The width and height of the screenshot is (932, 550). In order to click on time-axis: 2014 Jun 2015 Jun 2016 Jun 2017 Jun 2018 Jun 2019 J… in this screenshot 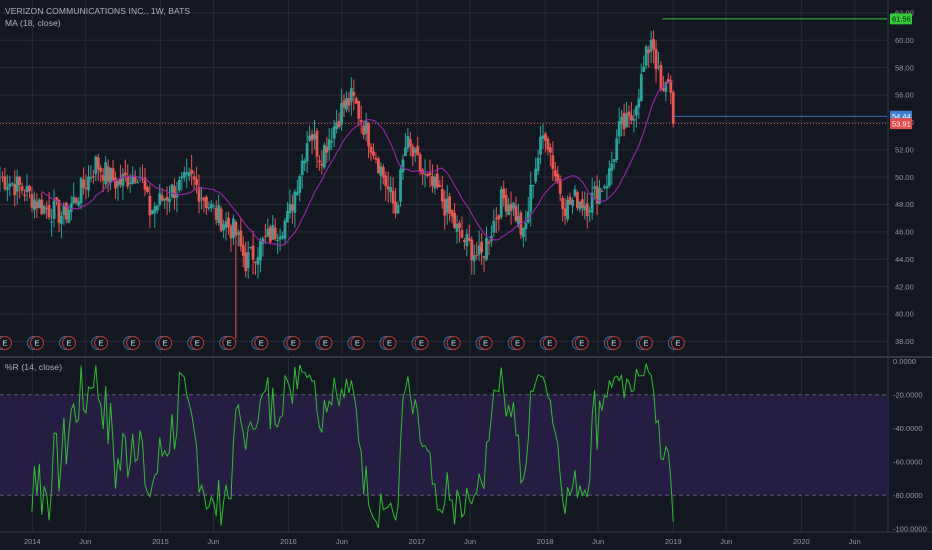, I will do `click(442, 541)`.